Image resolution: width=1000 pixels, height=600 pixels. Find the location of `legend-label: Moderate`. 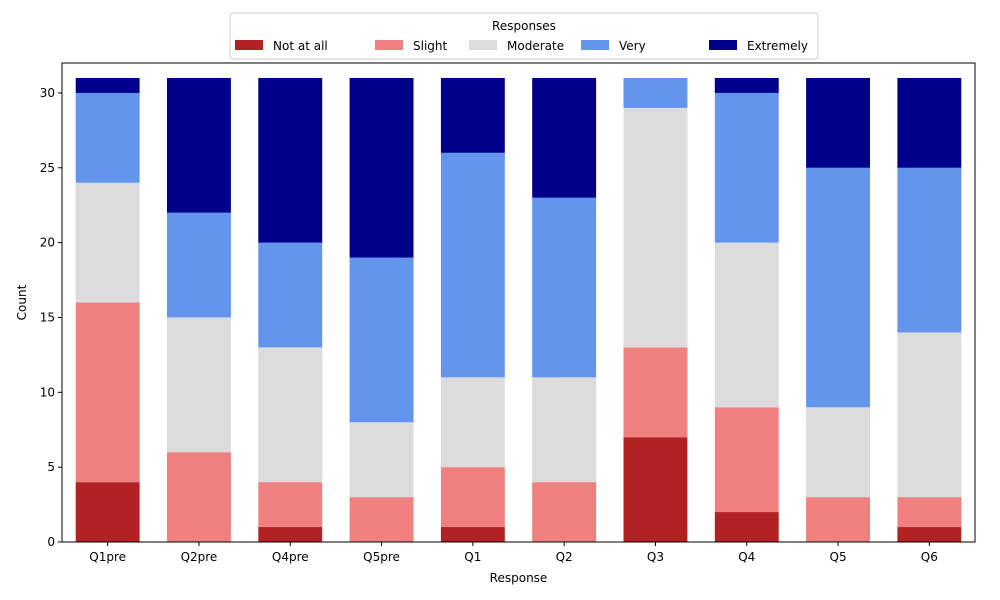

legend-label: Moderate is located at coordinates (535, 46).